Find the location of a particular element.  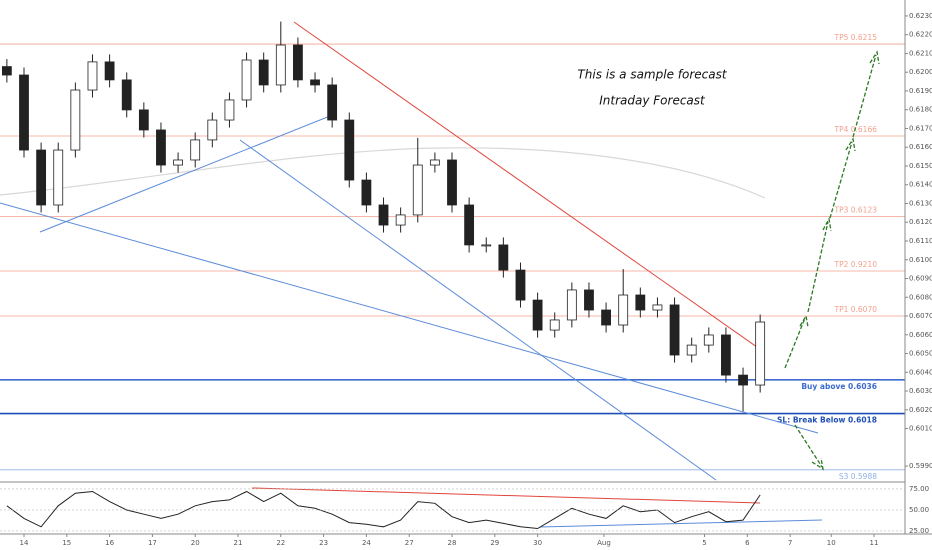

rsi-line is located at coordinates (383, 510).